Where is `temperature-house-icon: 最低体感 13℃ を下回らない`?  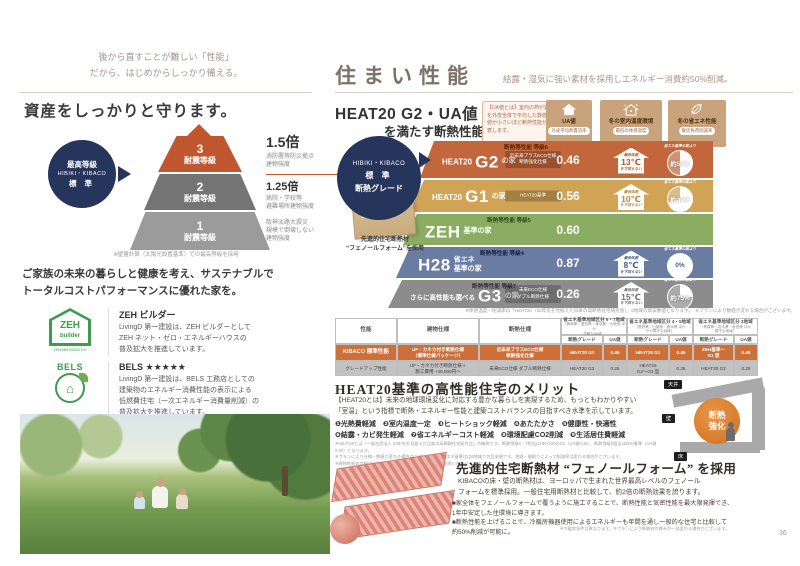 temperature-house-icon: 最低体感 13℃ を下回らない is located at coordinates (631, 160).